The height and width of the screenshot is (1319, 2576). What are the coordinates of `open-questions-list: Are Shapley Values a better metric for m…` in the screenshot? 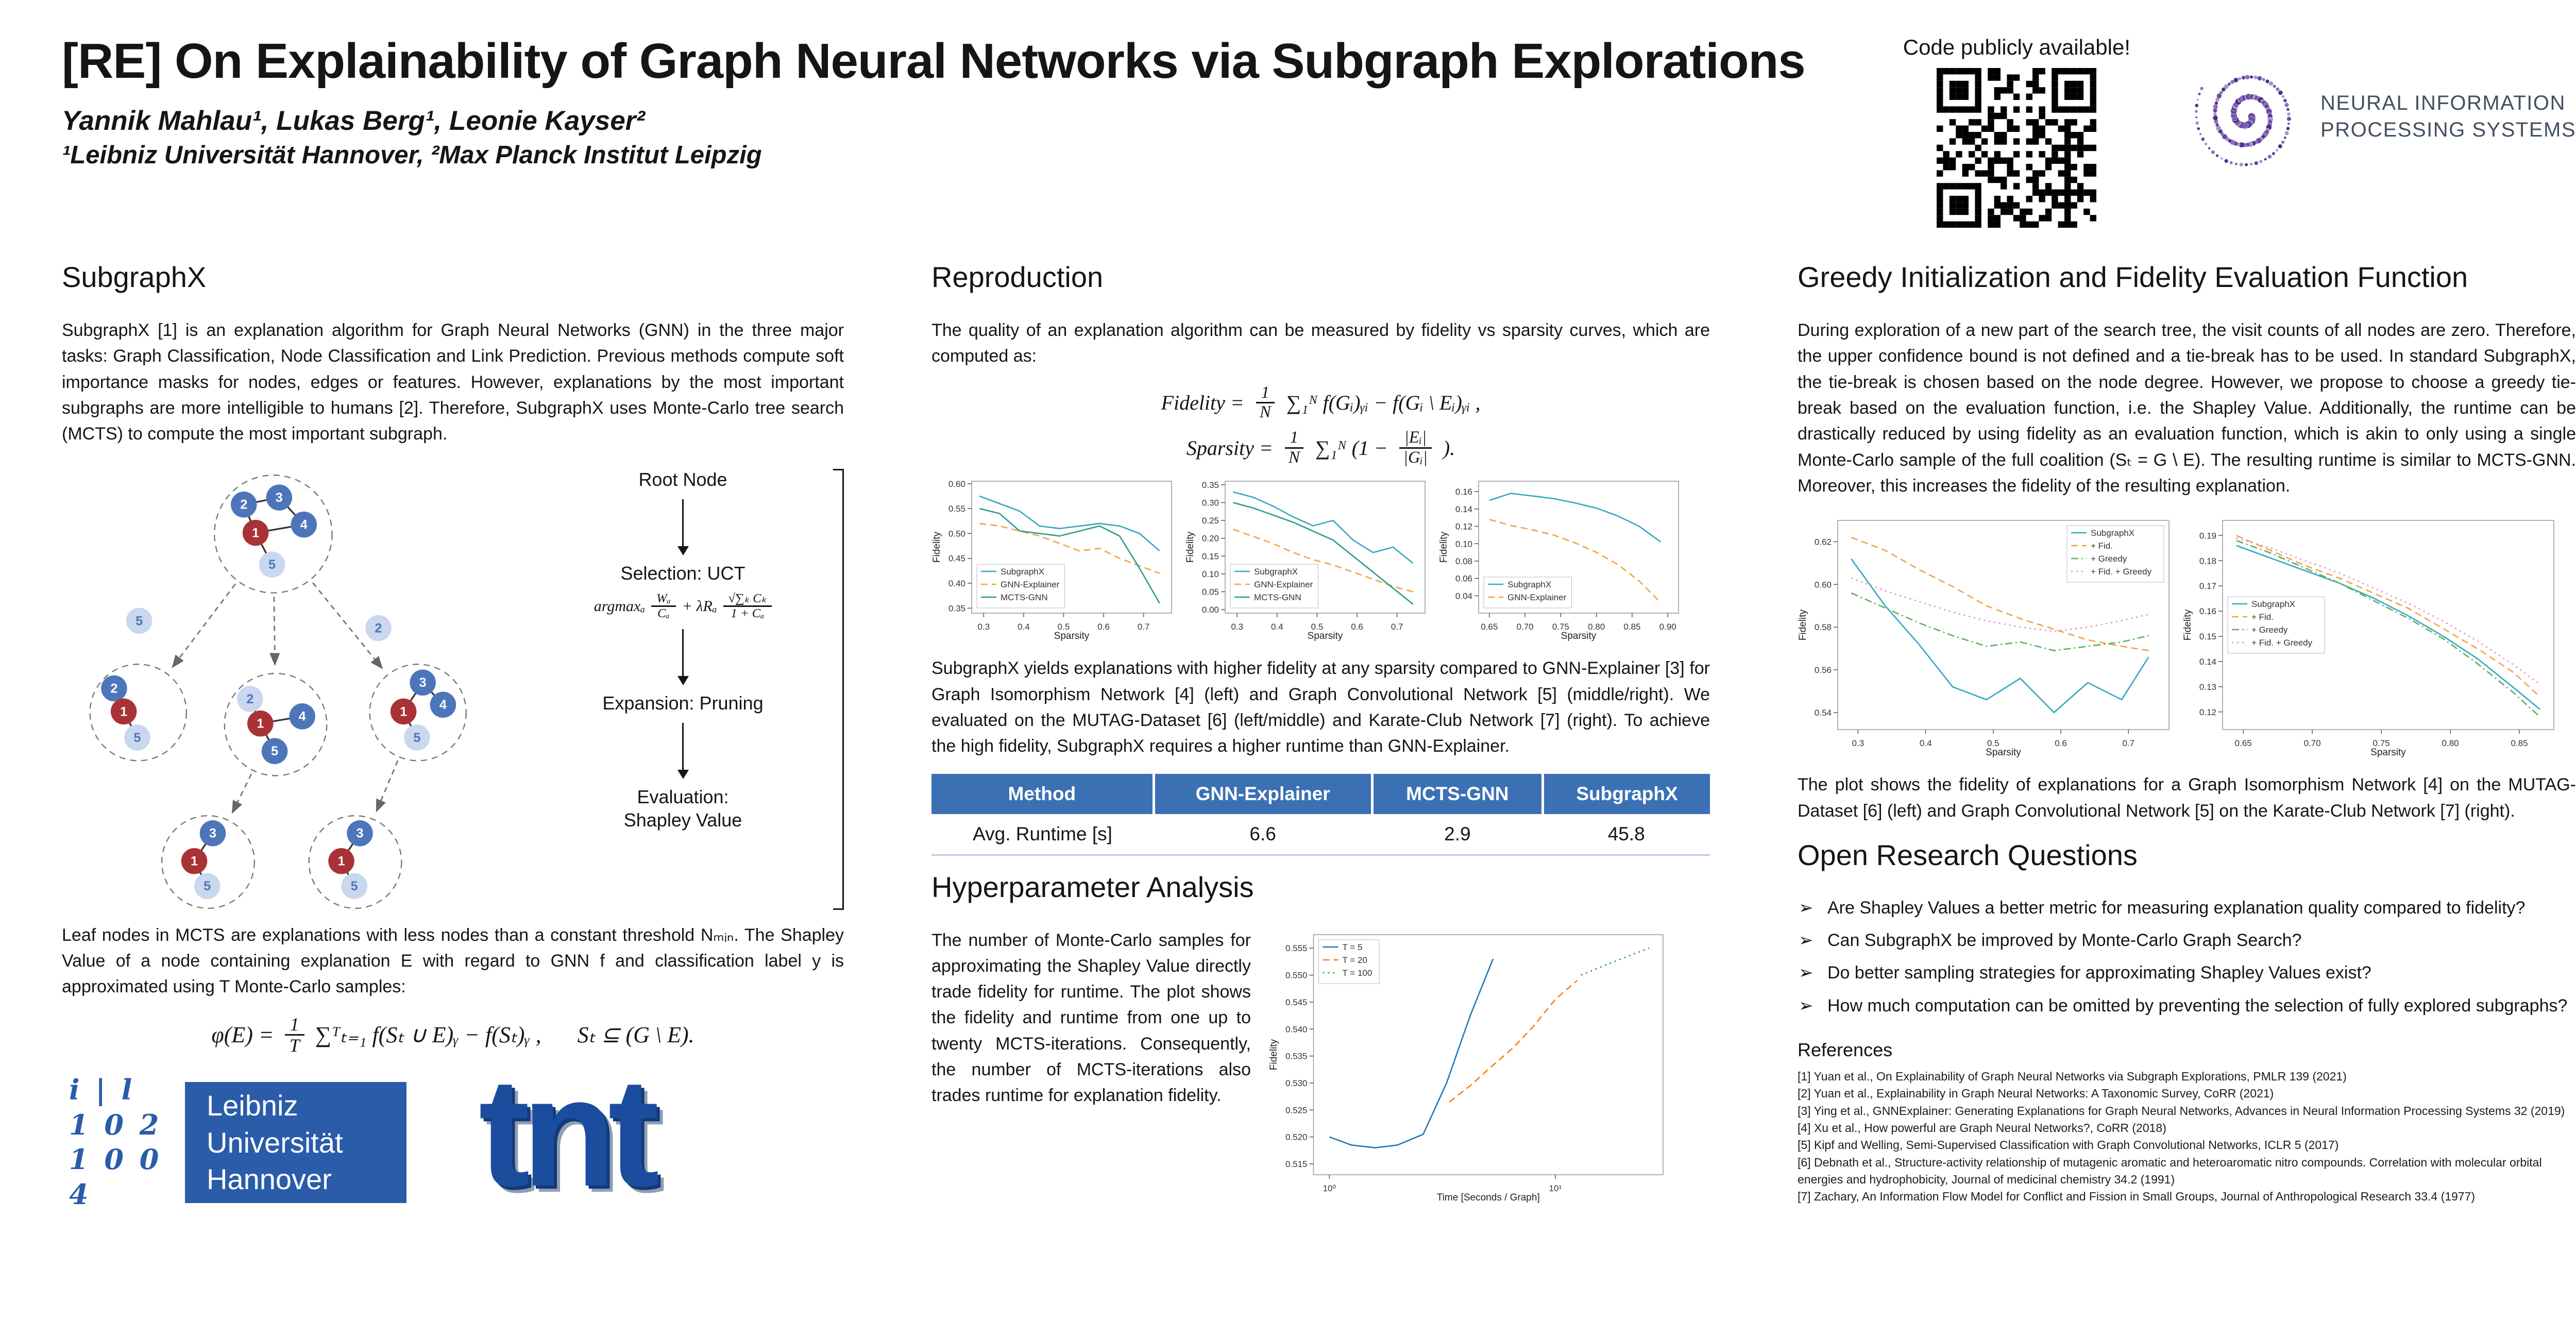 It's located at (2187, 957).